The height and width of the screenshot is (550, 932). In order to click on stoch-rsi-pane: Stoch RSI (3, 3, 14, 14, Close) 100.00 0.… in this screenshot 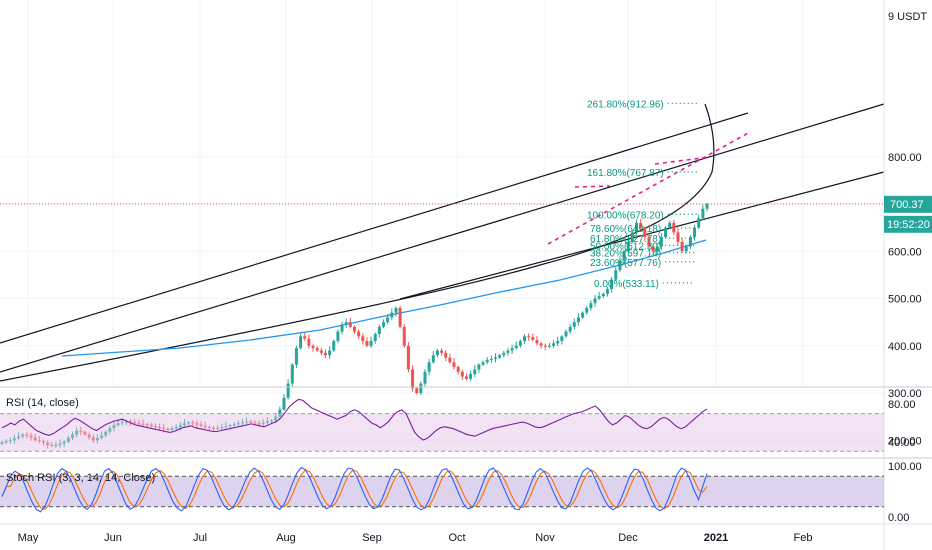, I will do `click(461, 492)`.